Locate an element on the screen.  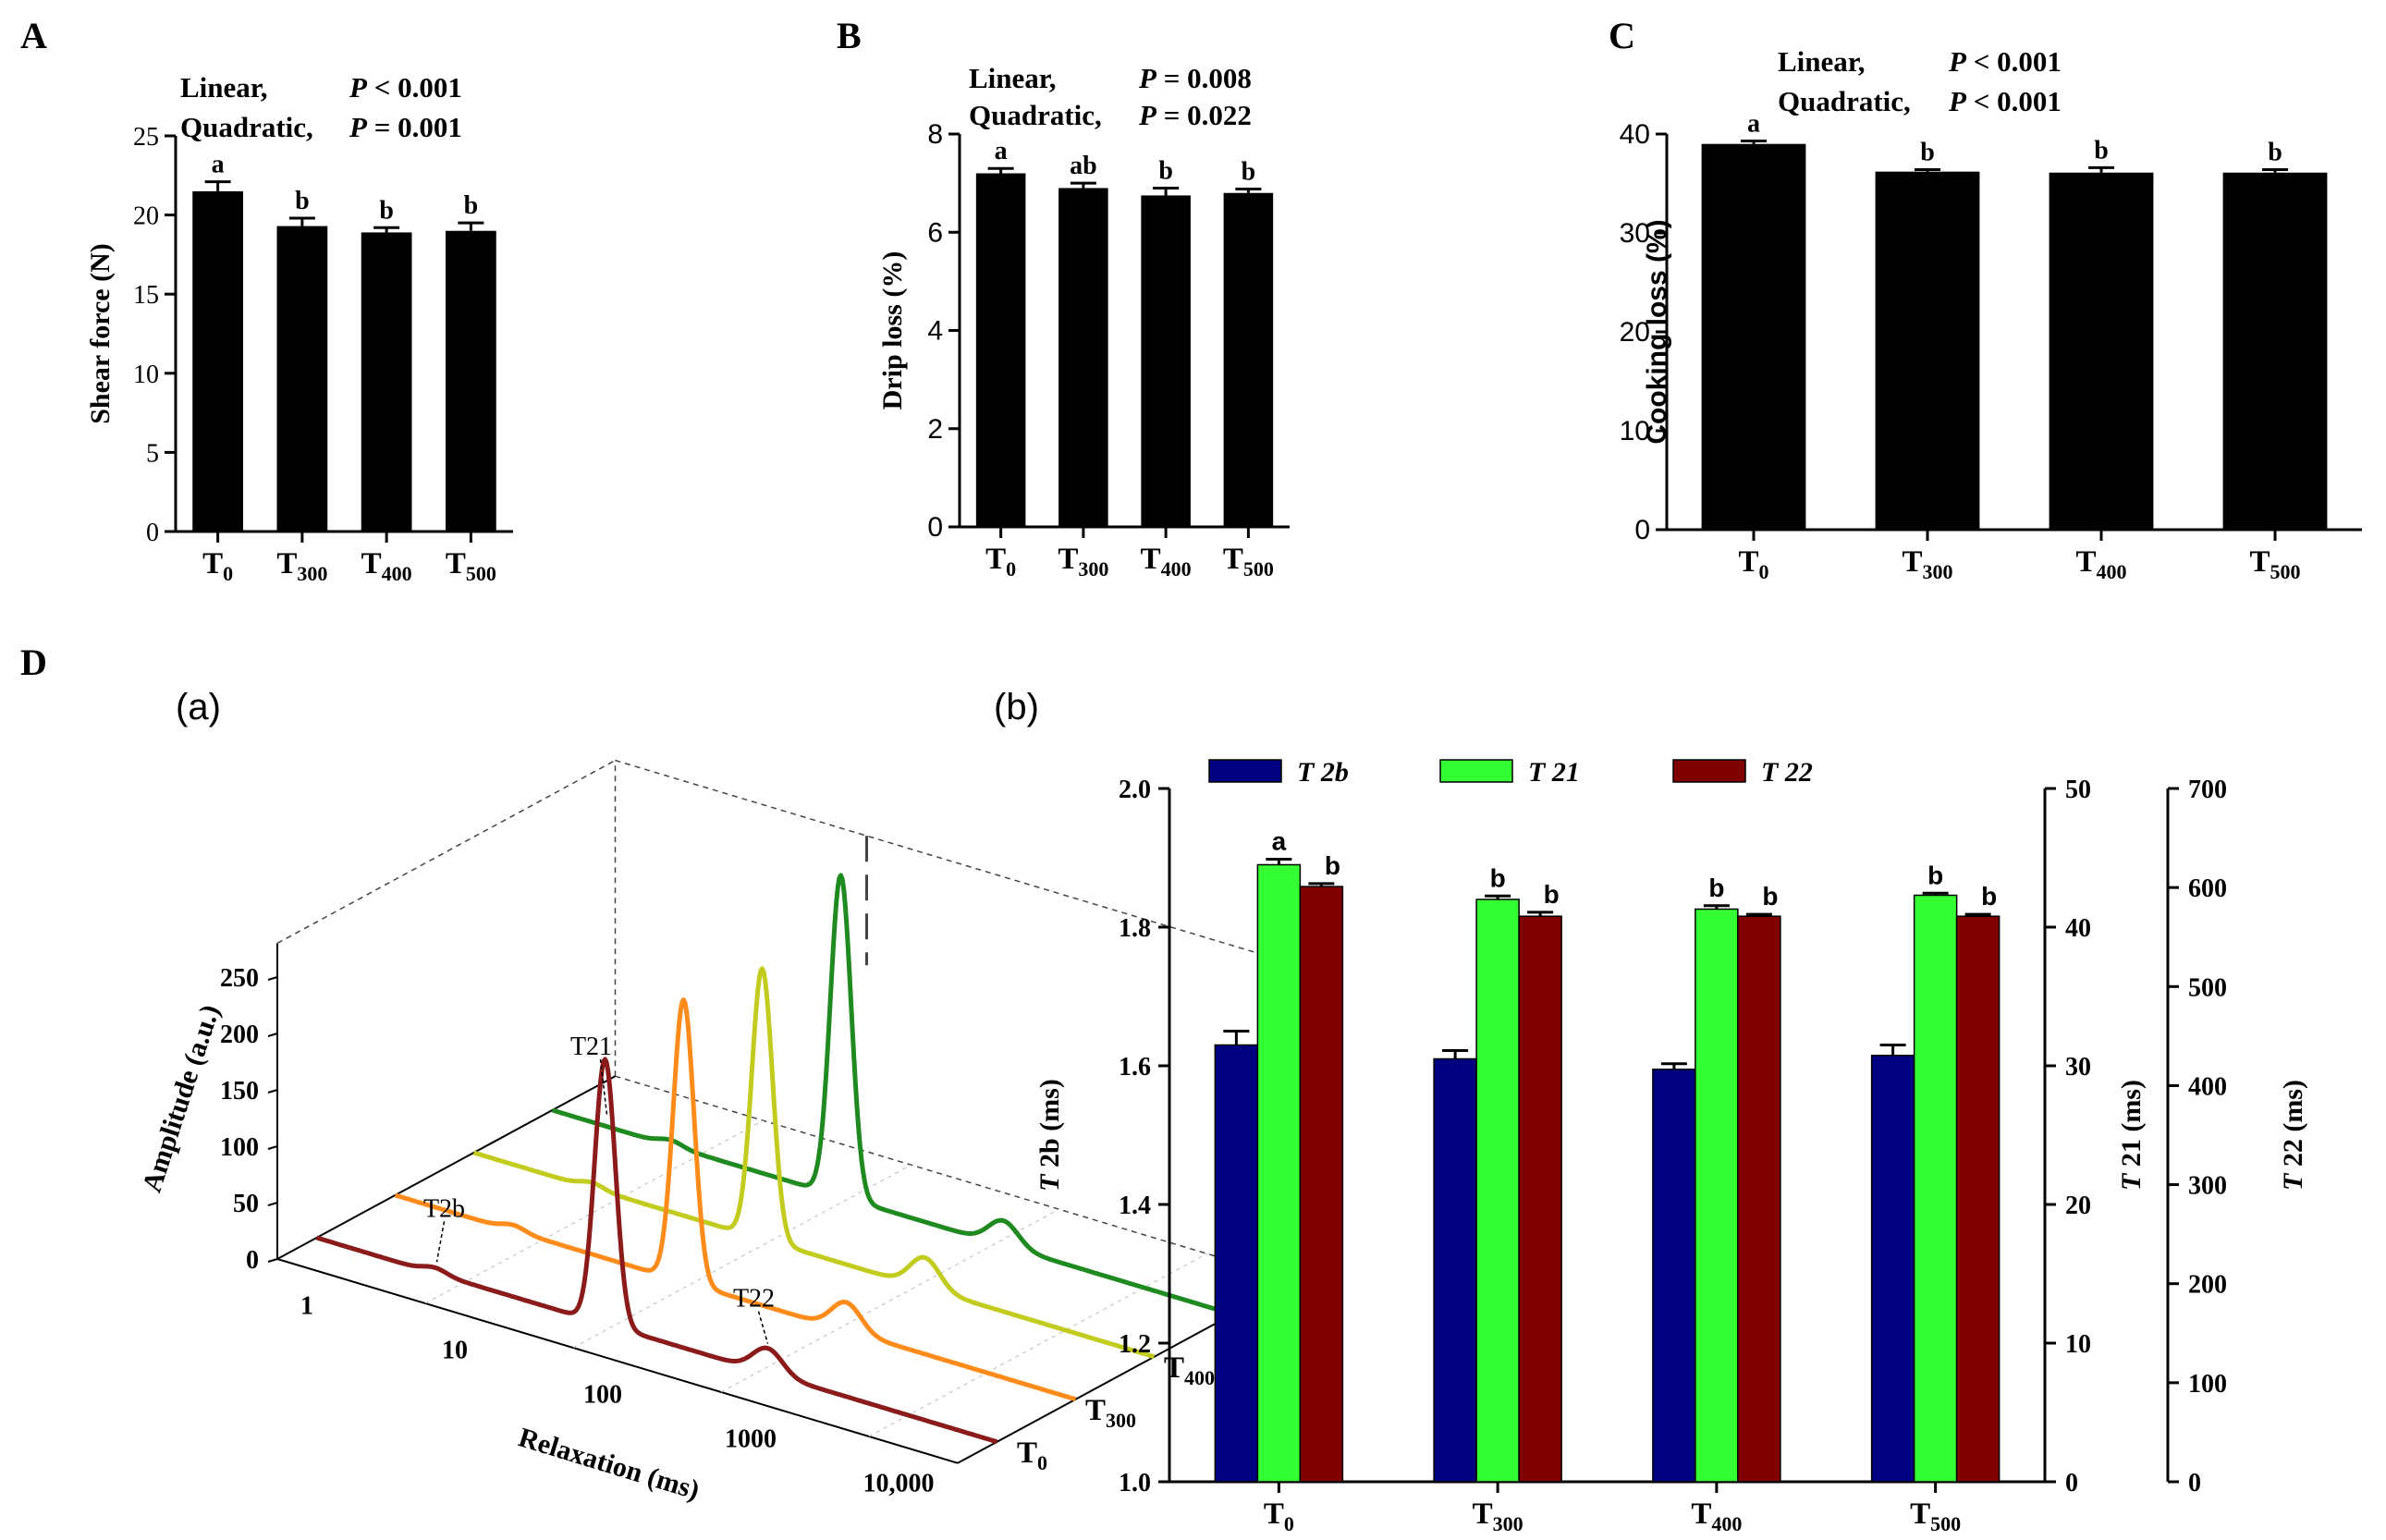
annotation-t21: T21 is located at coordinates (591, 1047).